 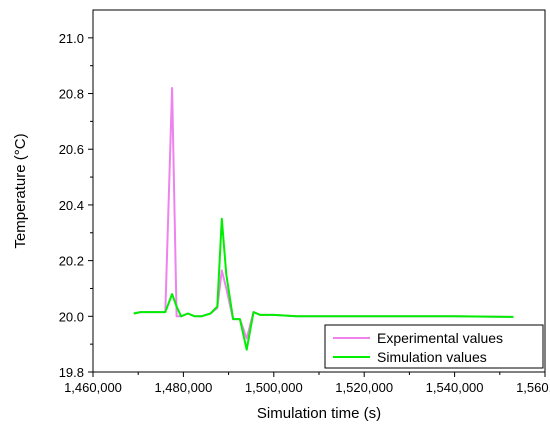 What do you see at coordinates (71, 149) in the screenshot?
I see `y-tick-label: 20.6` at bounding box center [71, 149].